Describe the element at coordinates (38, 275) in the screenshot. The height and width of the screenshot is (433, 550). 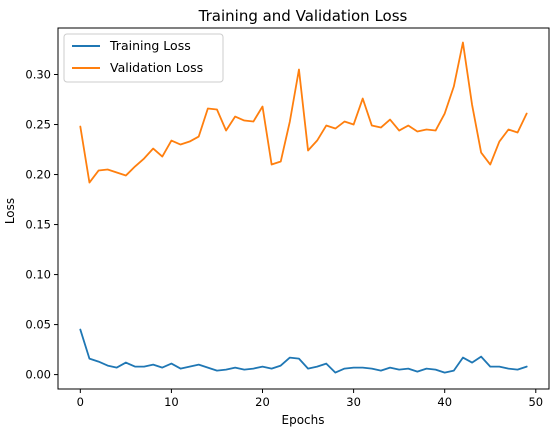
I see `y-tick-label: 0.10` at that location.